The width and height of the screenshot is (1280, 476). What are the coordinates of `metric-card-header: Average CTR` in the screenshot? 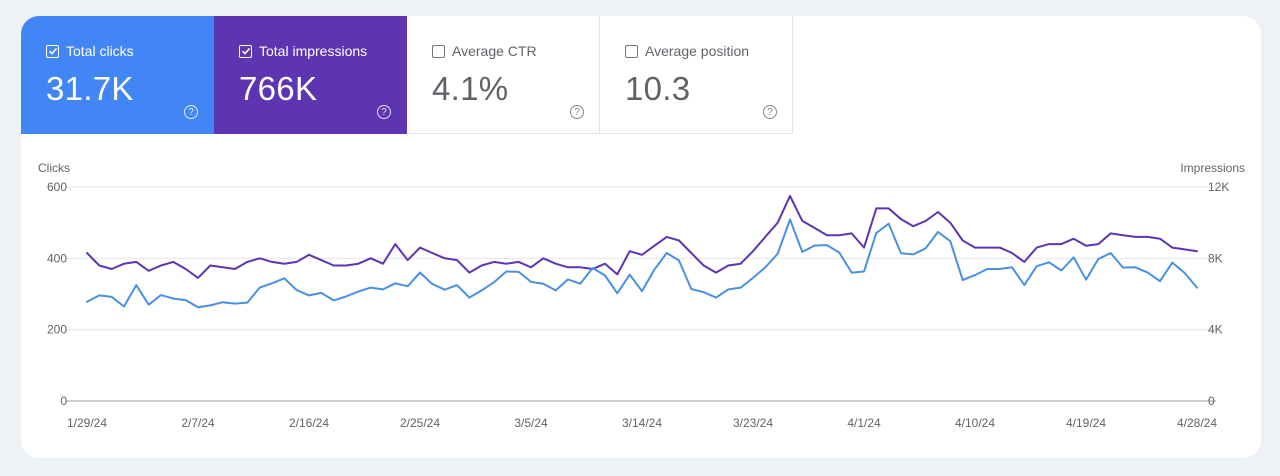 It's located at (484, 51).